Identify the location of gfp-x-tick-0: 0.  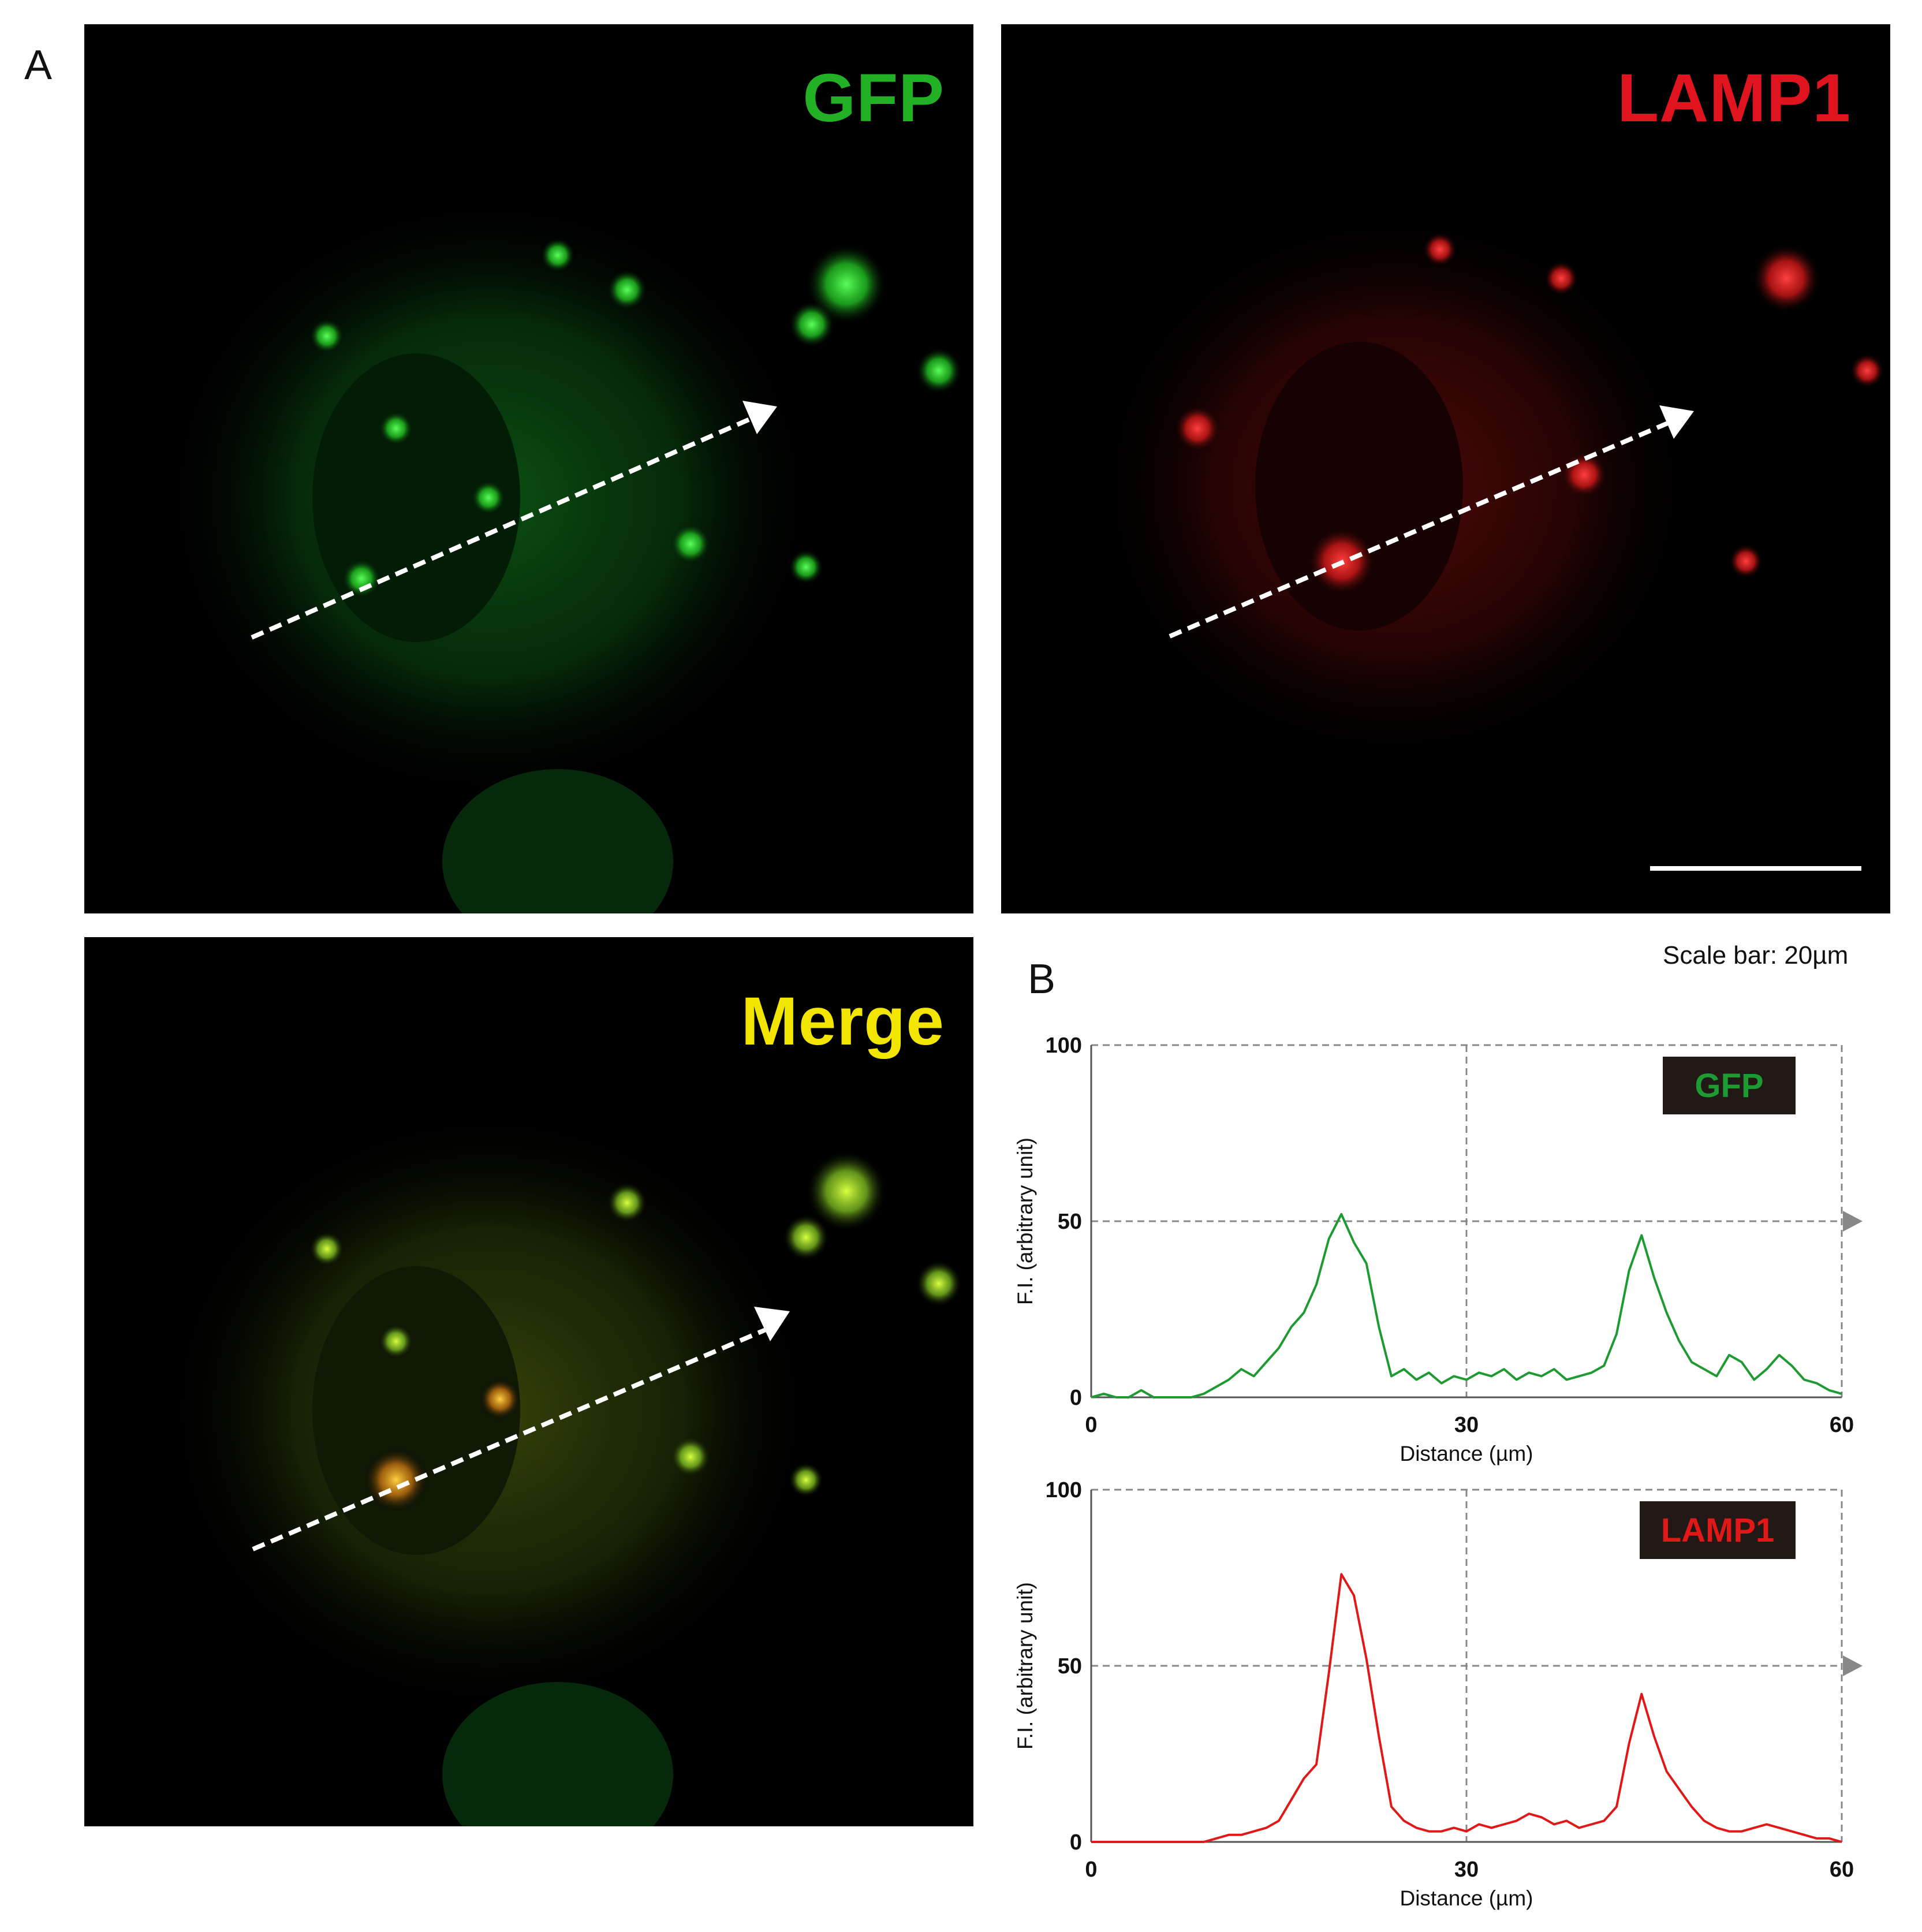
(1091, 1425).